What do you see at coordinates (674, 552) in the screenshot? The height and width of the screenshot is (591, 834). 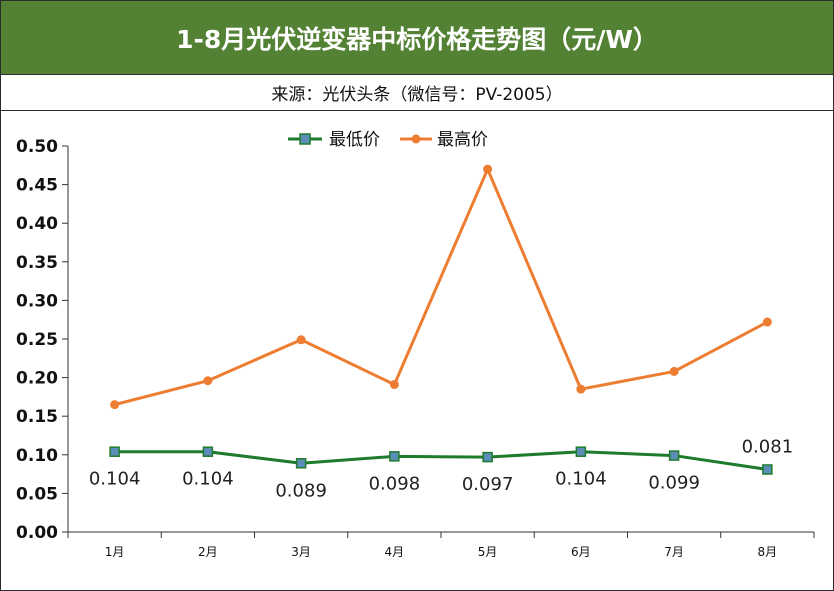 I see `x-tick-label: 7月` at bounding box center [674, 552].